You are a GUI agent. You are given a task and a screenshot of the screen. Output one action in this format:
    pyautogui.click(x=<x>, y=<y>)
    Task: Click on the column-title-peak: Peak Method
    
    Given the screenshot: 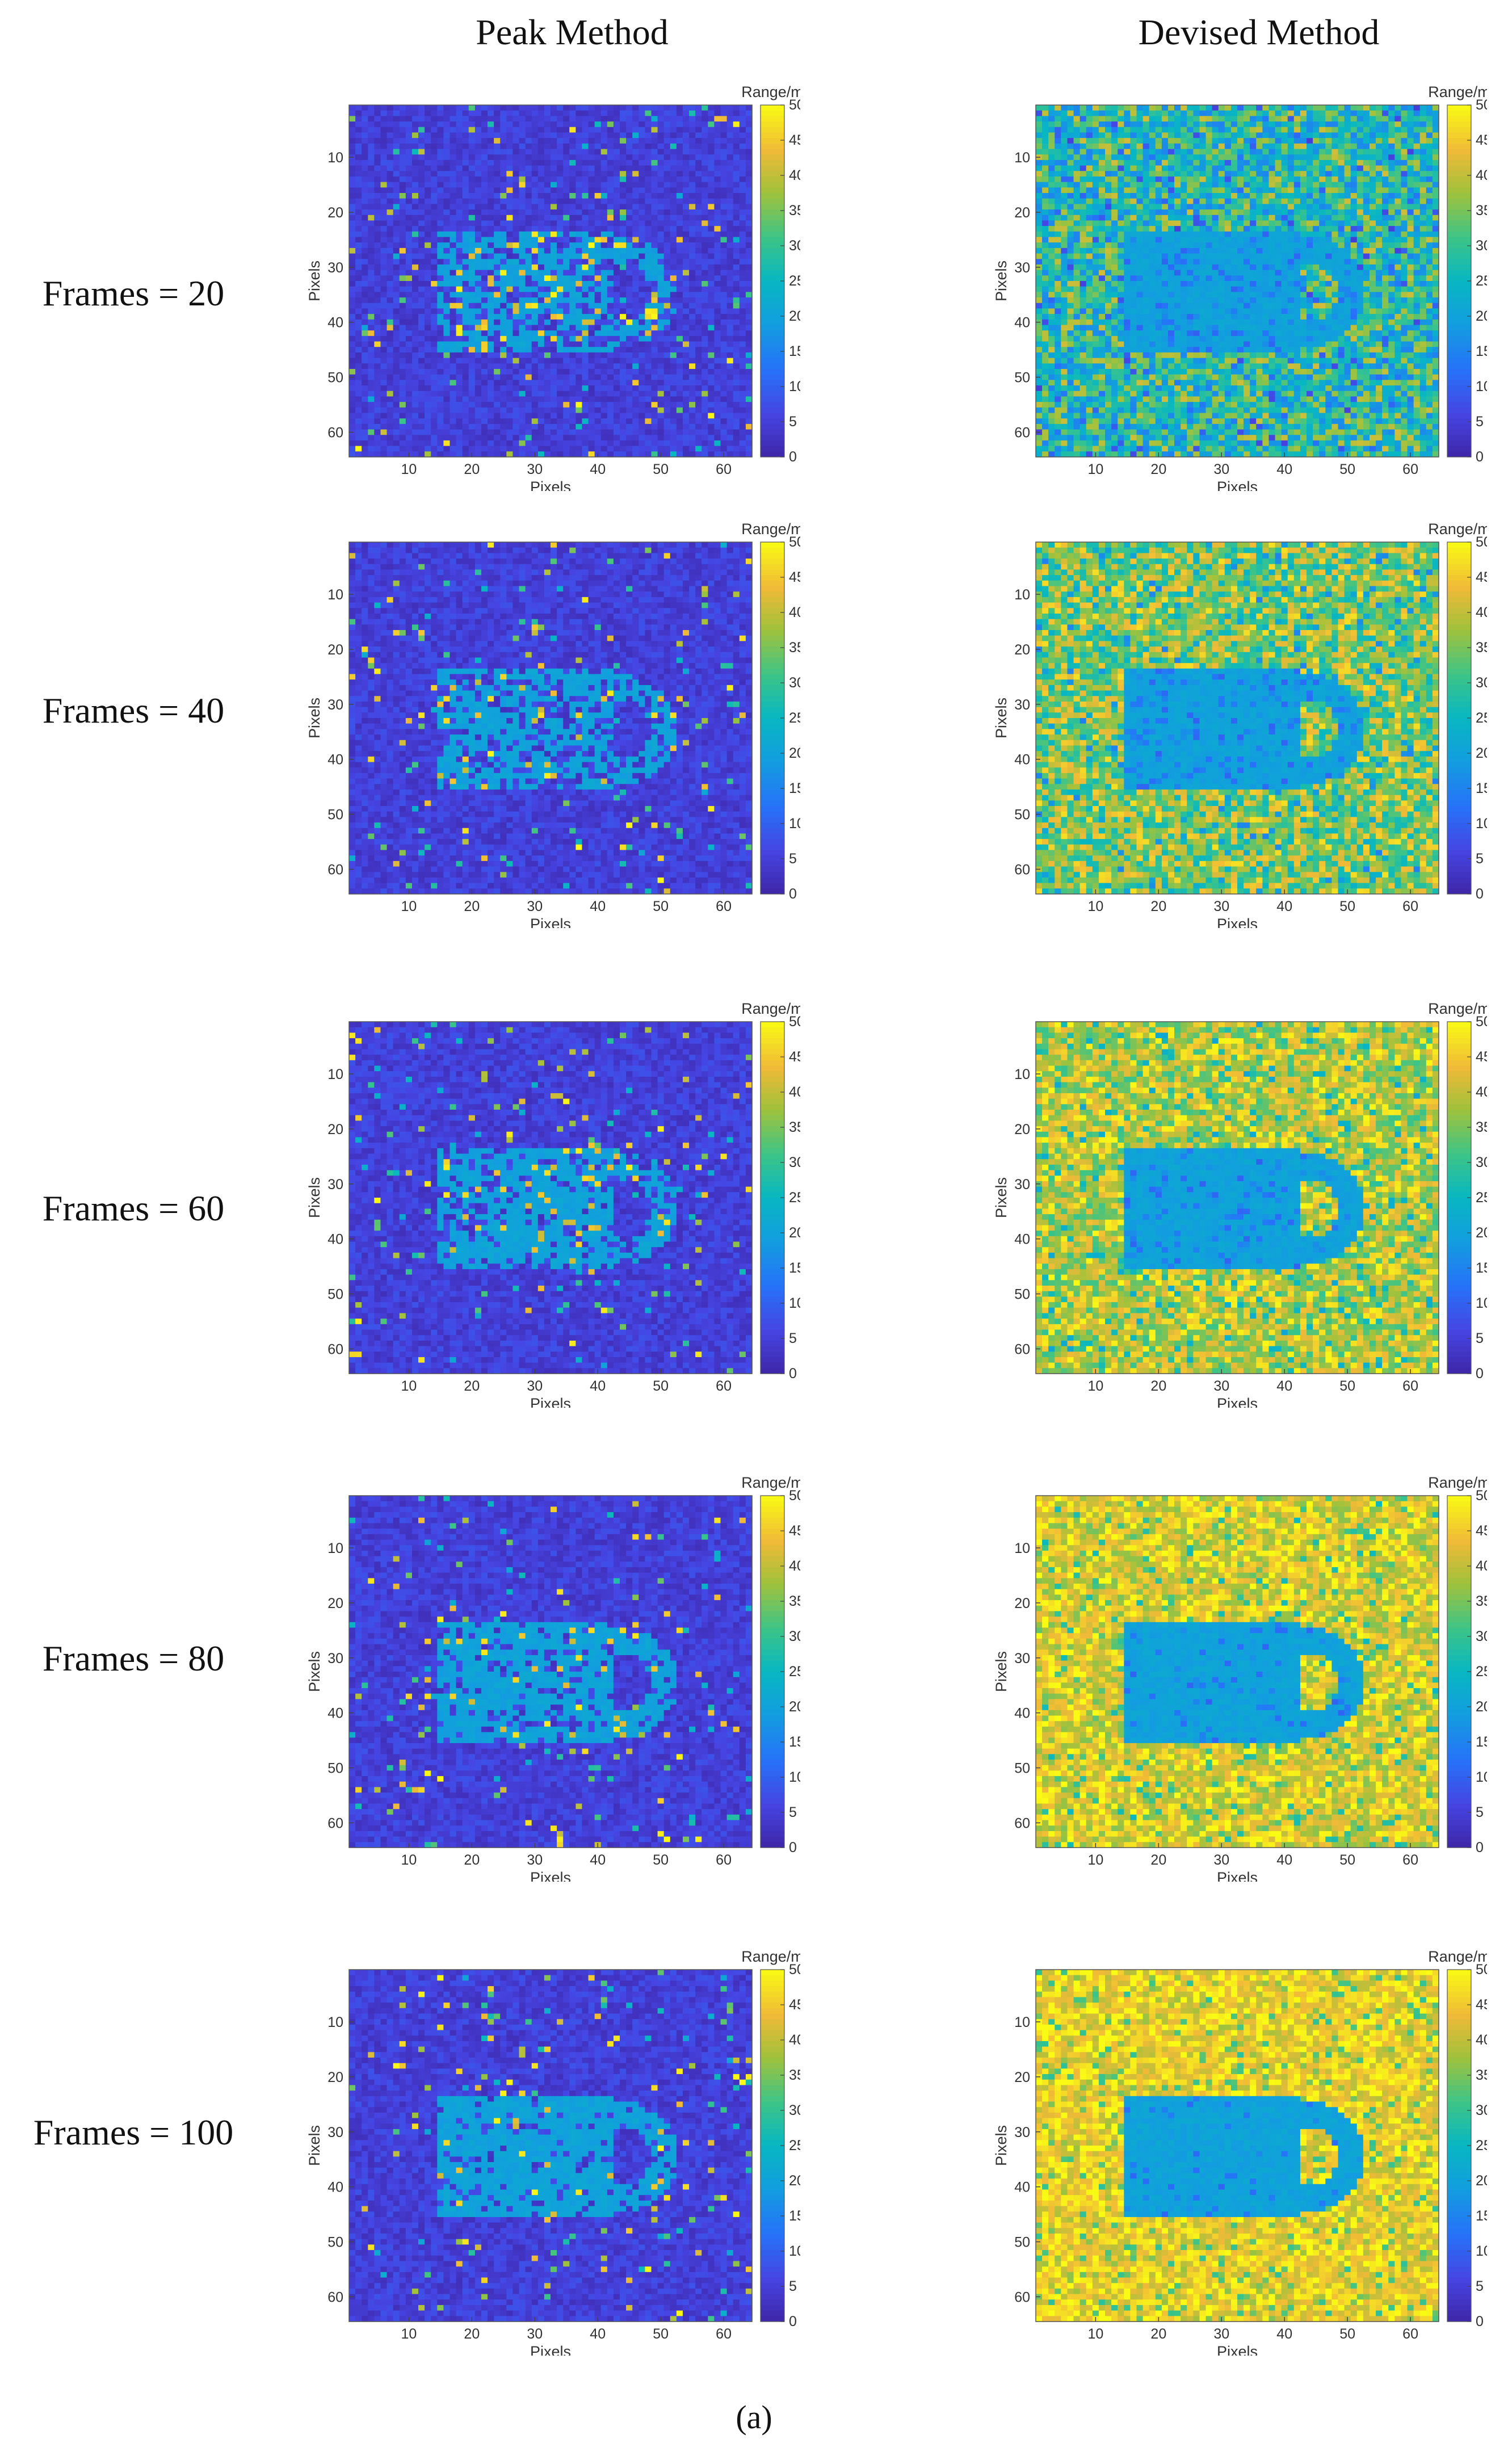 What is the action you would take?
    pyautogui.click(x=572, y=32)
    